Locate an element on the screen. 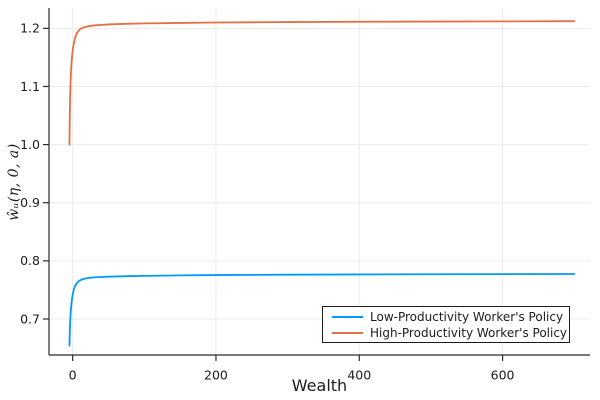 The height and width of the screenshot is (400, 600). y-tick-label: 1.0 is located at coordinates (30, 144).